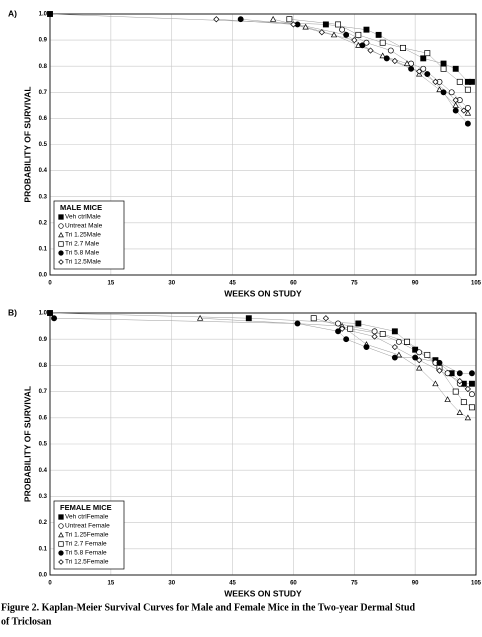  I want to click on legend-label: Tri 5.8 Female, so click(86, 553).